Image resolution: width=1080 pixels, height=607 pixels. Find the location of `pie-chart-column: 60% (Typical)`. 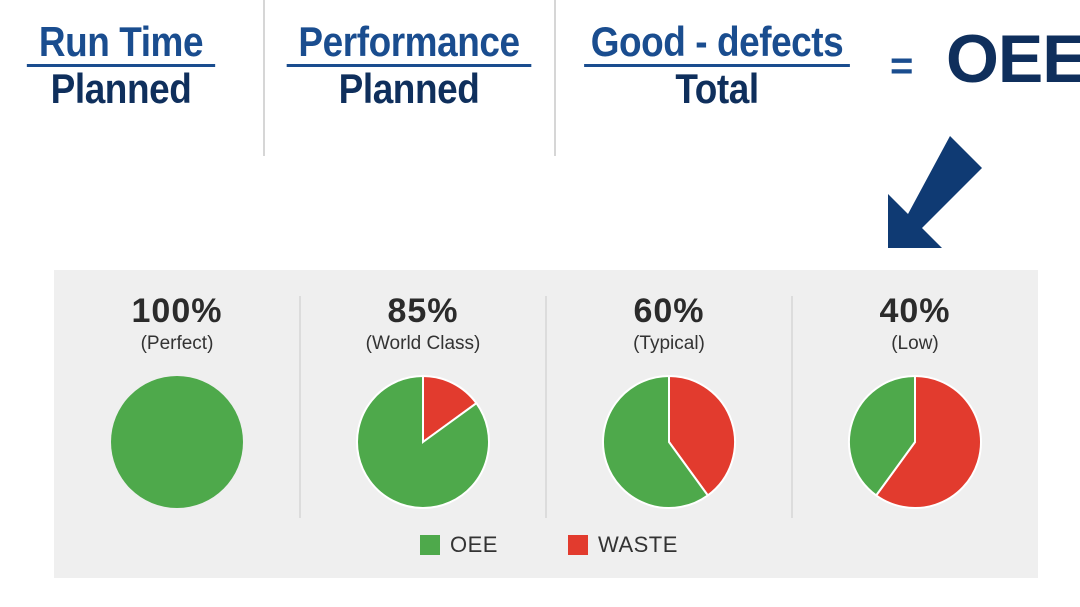

pie-chart-column: 60% (Typical) is located at coordinates (669, 390).